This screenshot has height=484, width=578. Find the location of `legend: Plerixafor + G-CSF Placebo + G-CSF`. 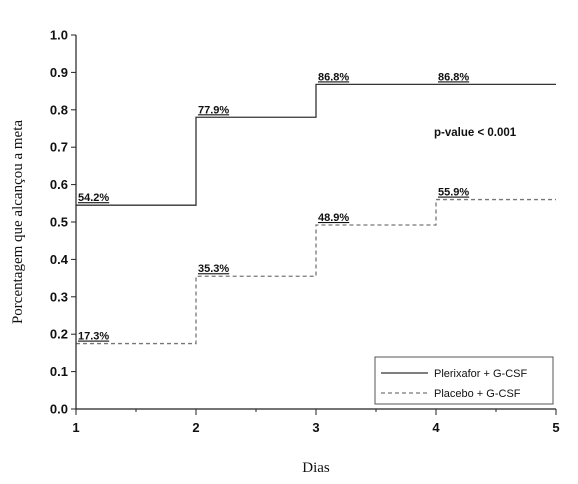

legend: Plerixafor + G-CSF Placebo + G-CSF is located at coordinates (464, 380).